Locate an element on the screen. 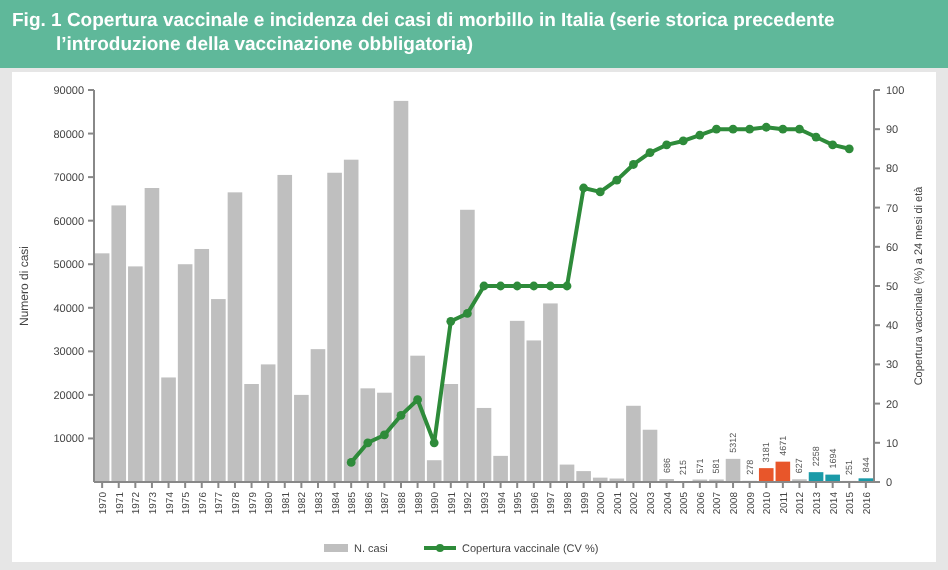 This screenshot has height=570, width=948. chart-title: Fig. 1 Copertura vaccinale e incidenza dei casi di morbillo in Italia (serie storica precedente l’introduzione della vaccinazione obbligatoria) is located at coordinates (423, 33).